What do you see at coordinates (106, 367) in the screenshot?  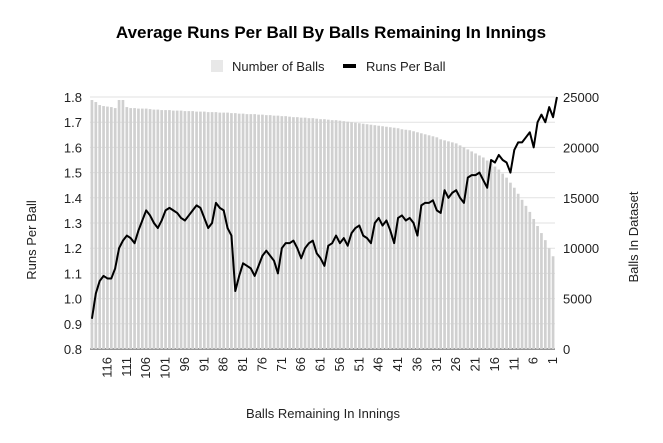 I see `x-tick-label: 116` at bounding box center [106, 367].